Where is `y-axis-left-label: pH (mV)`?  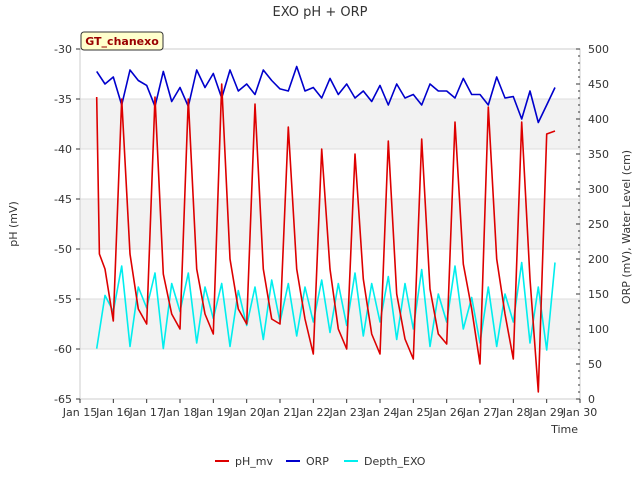
y-axis-left-label: pH (mV) is located at coordinates (13, 224).